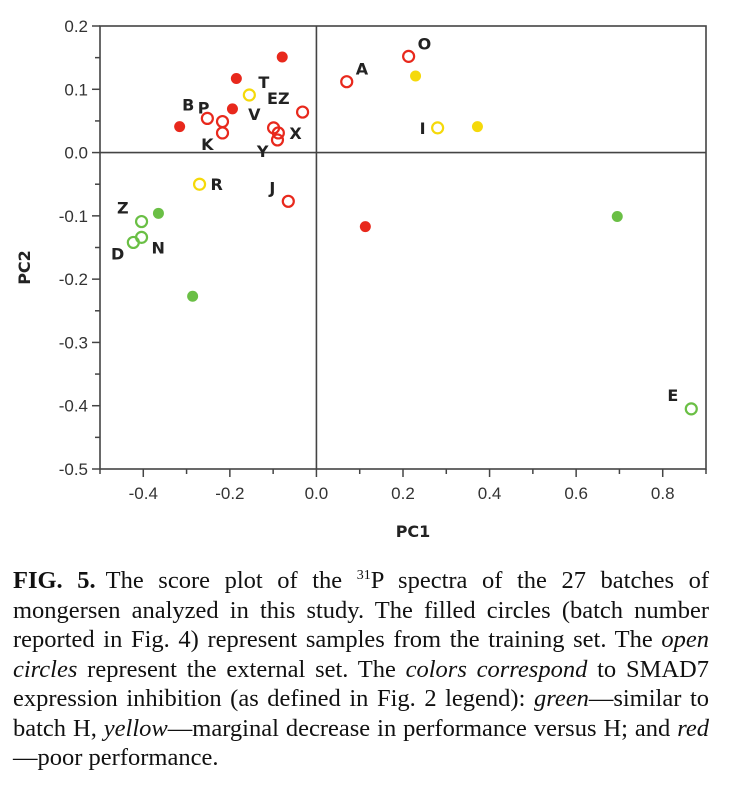 The width and height of the screenshot is (731, 809). What do you see at coordinates (76, 26) in the screenshot?
I see `y-tick-label: 0.2` at bounding box center [76, 26].